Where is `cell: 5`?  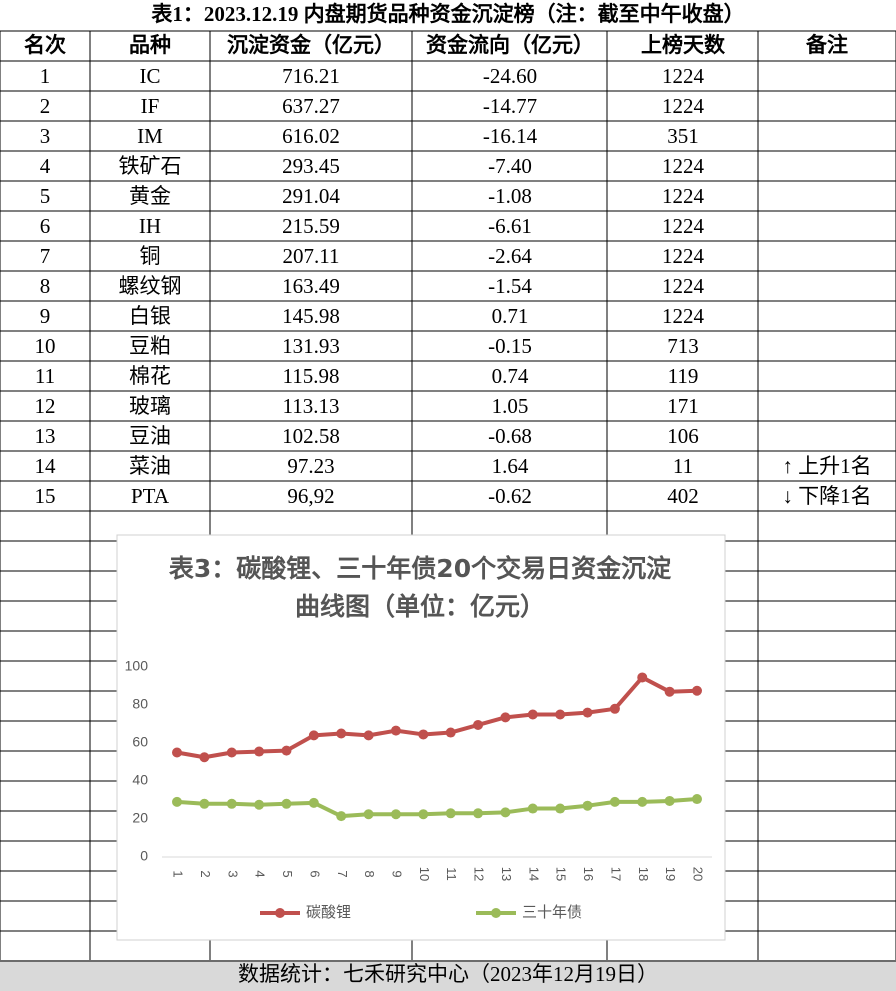 cell: 5 is located at coordinates (45, 196).